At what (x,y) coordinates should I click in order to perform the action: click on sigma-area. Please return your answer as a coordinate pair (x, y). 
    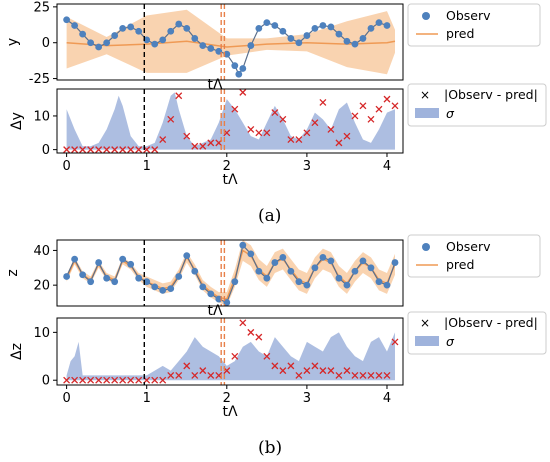
    Looking at the image, I should click on (230, 356).